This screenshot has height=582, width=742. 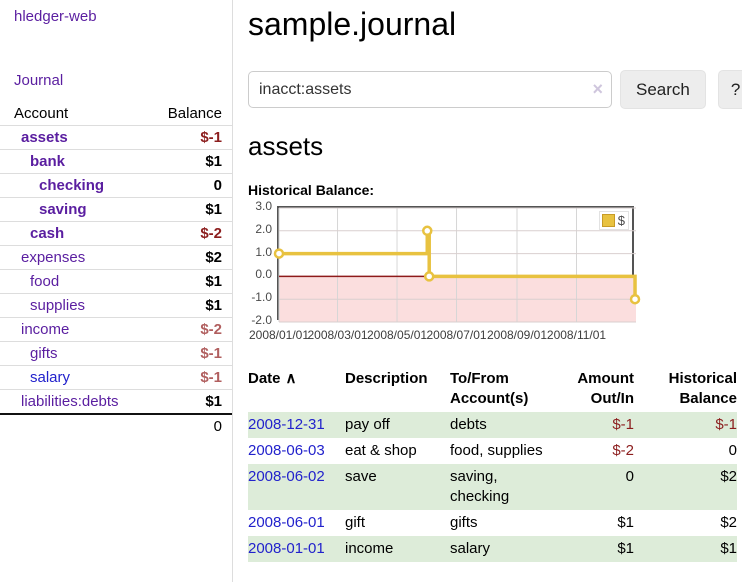 What do you see at coordinates (464, 522) in the screenshot?
I see `transaction-accounts: gifts` at bounding box center [464, 522].